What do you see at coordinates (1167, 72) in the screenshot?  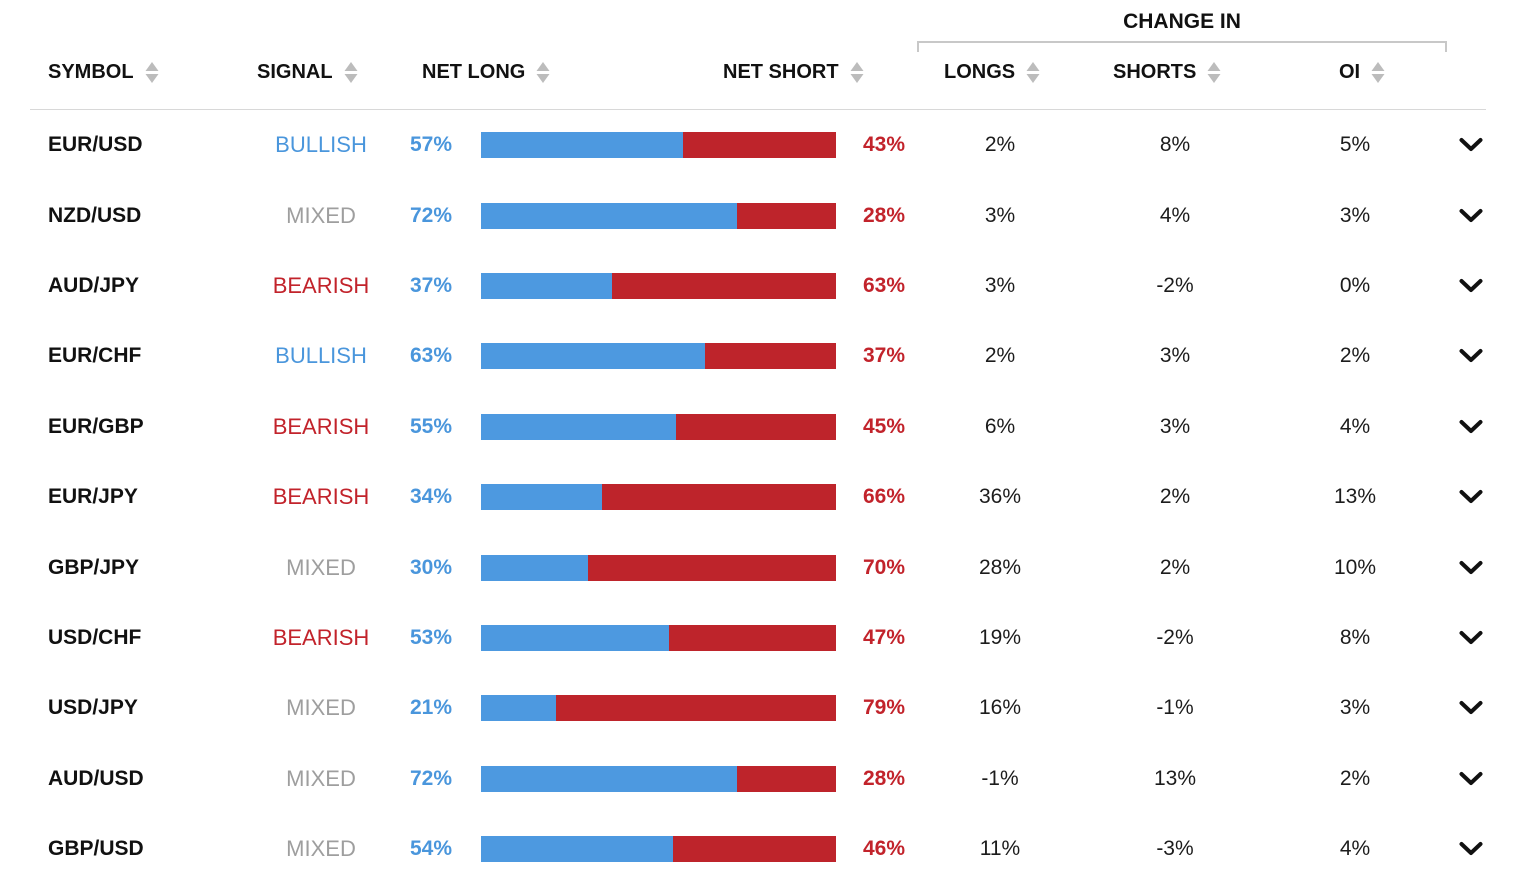 I see `column-header-shorts: SHORTS` at bounding box center [1167, 72].